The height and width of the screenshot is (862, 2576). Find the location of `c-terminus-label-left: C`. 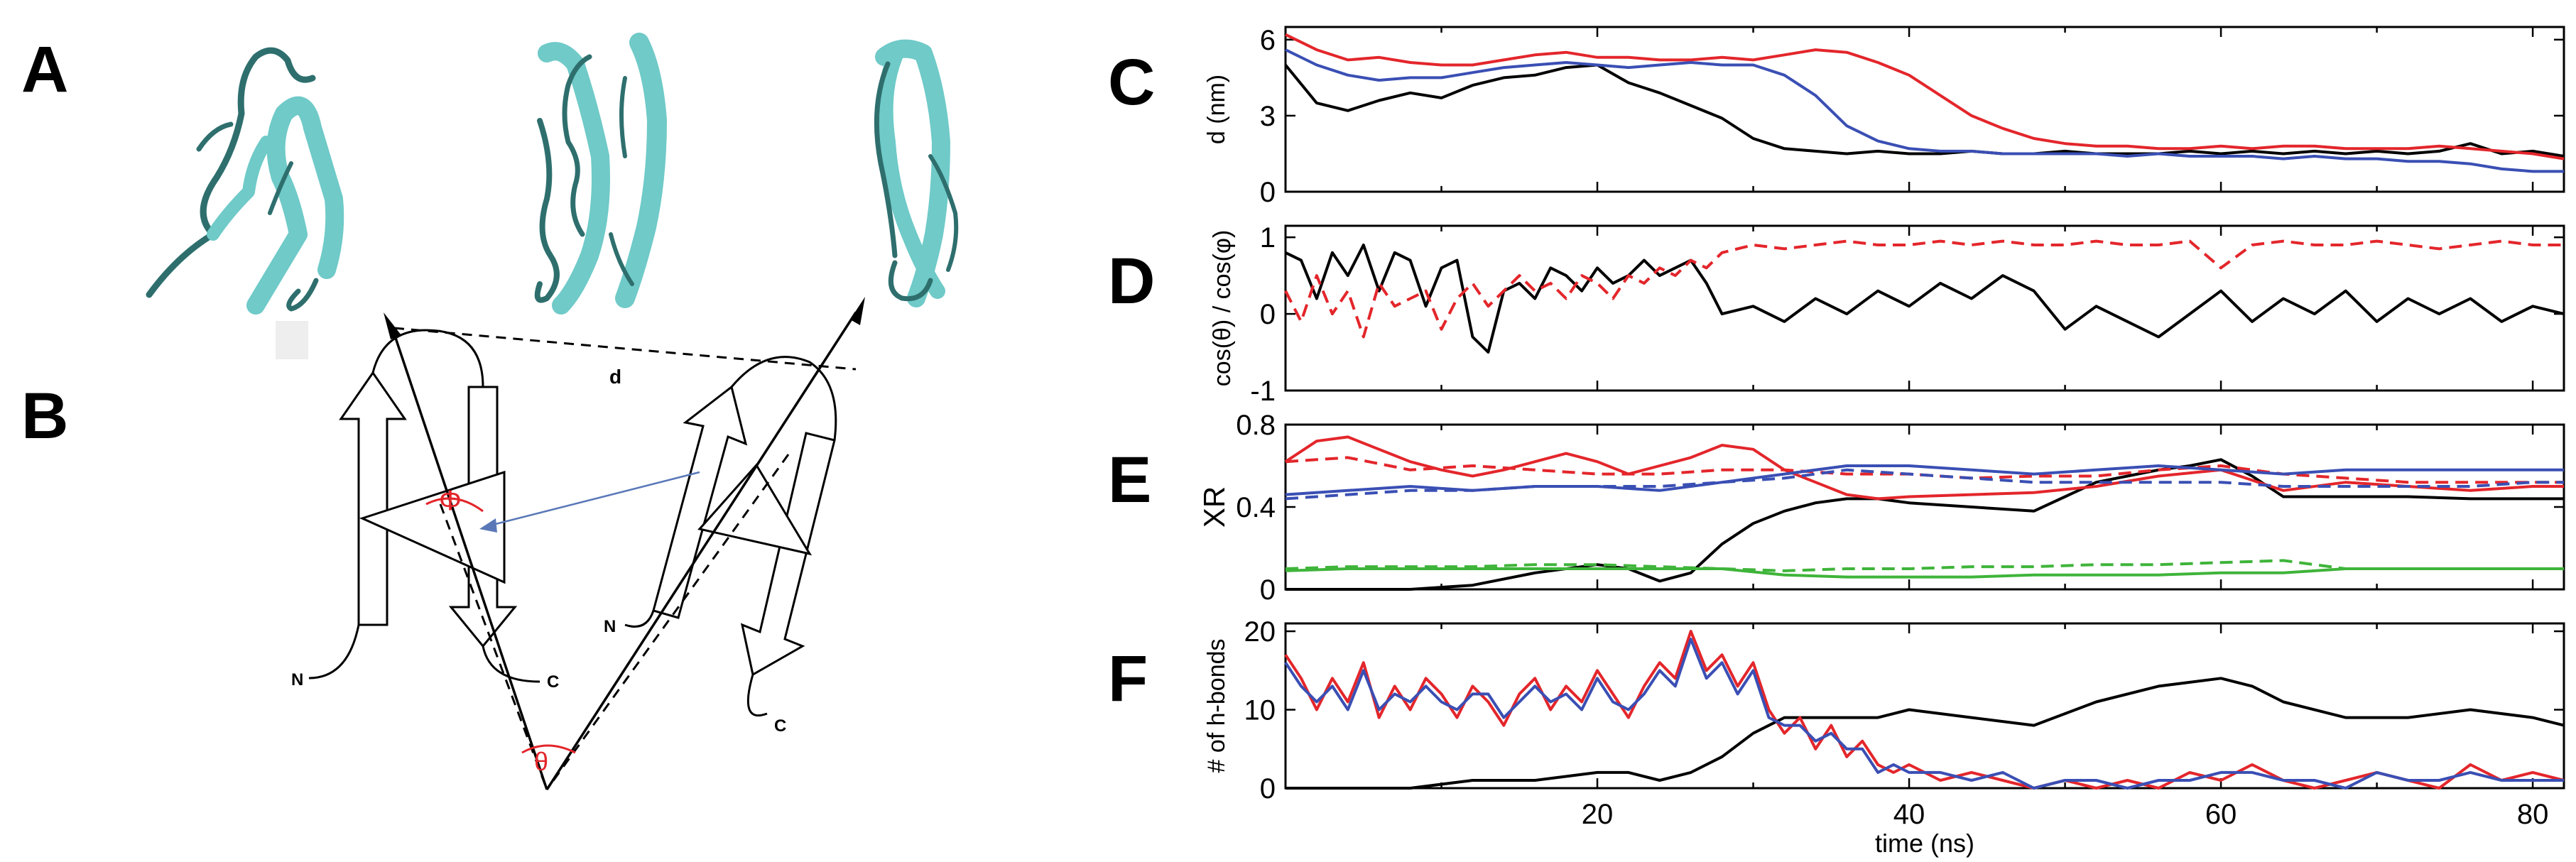

c-terminus-label-left: C is located at coordinates (553, 682).